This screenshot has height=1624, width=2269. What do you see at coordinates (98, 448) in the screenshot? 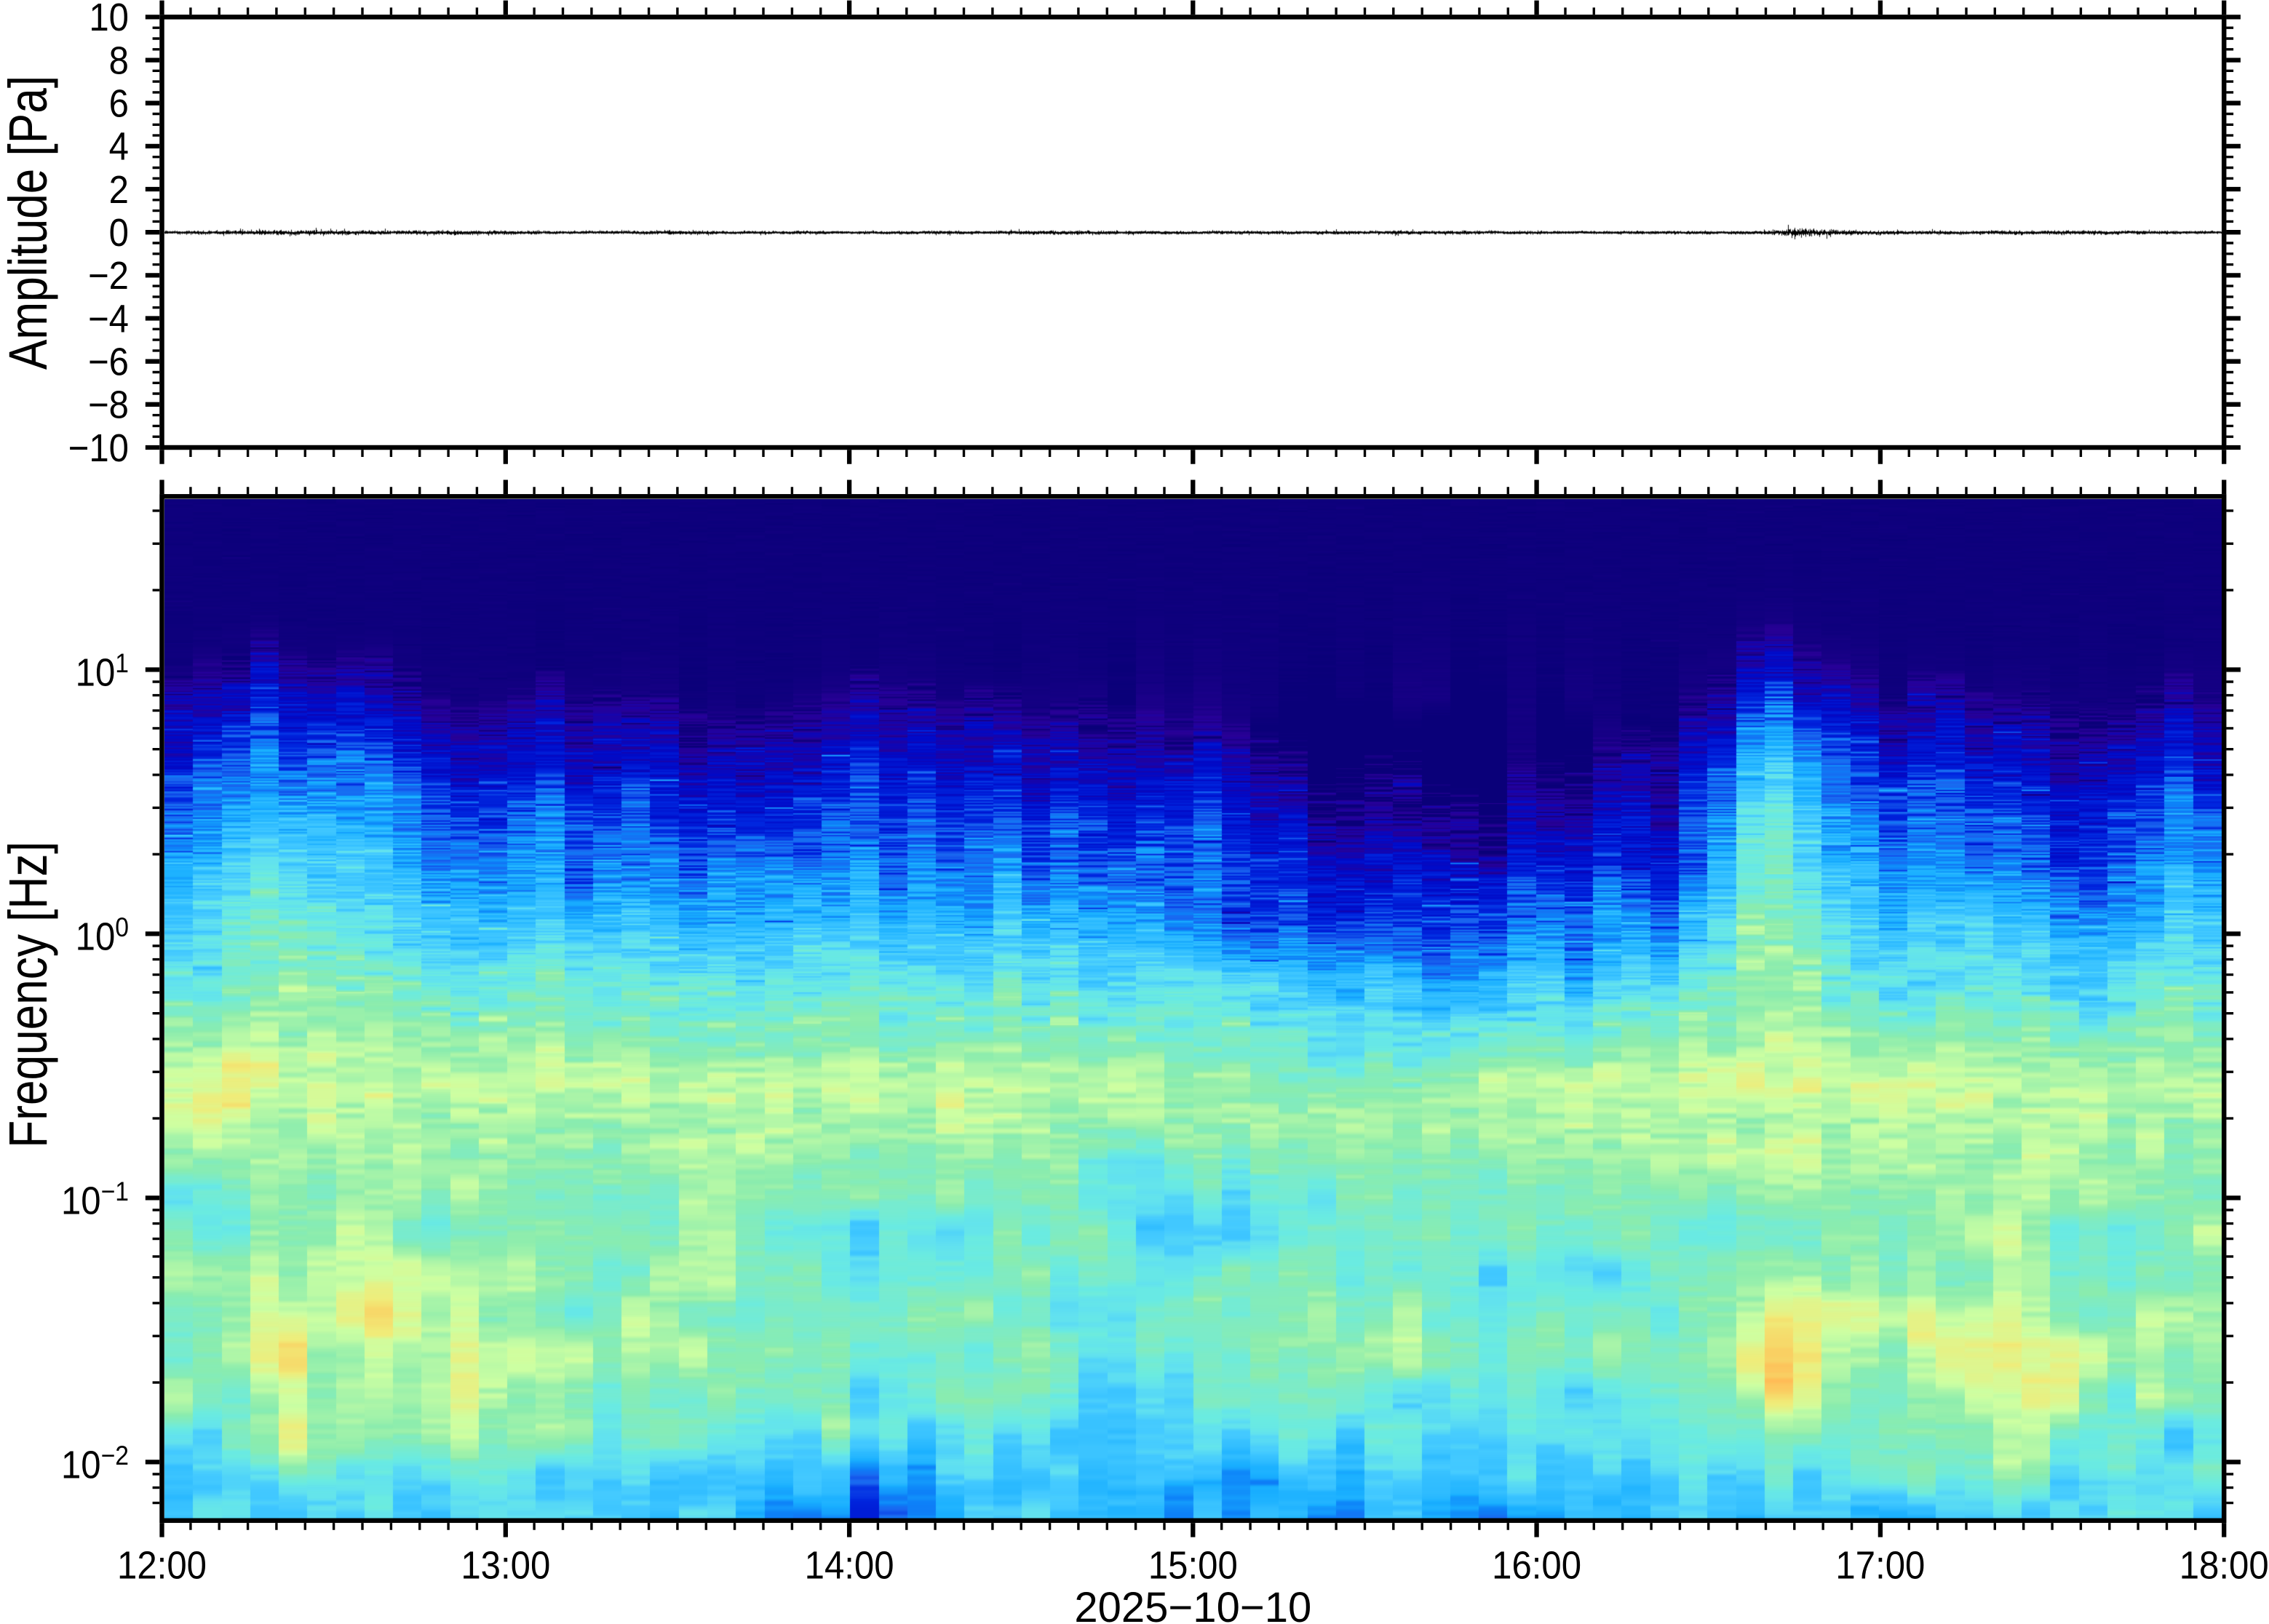
I see `svg-text: −10` at bounding box center [98, 448].